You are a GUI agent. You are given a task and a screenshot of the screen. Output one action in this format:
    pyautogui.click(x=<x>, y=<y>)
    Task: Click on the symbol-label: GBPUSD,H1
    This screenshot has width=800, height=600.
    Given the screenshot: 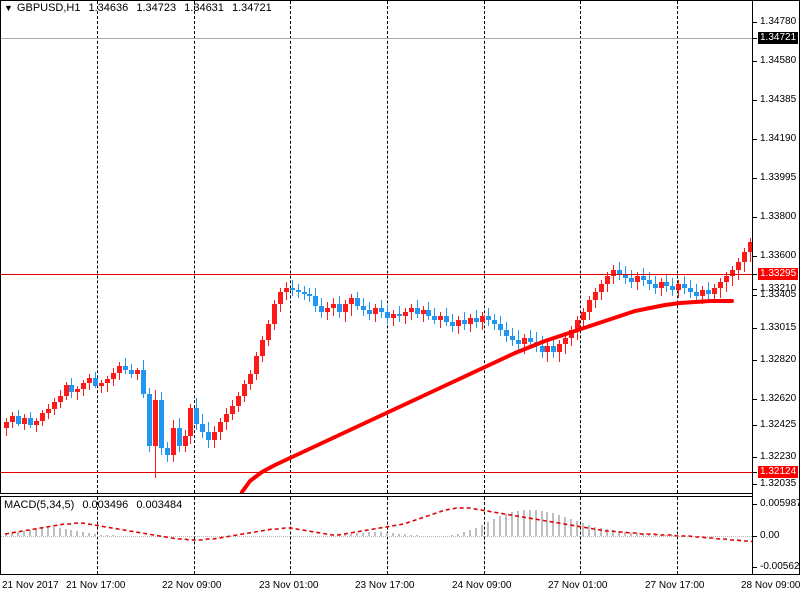 What is the action you would take?
    pyautogui.click(x=48, y=8)
    